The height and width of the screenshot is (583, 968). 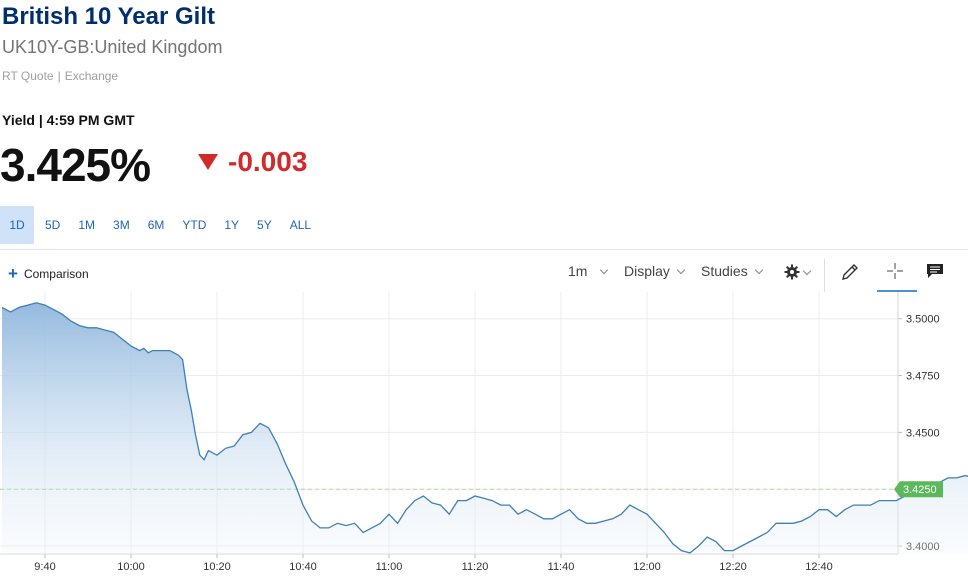 What do you see at coordinates (475, 567) in the screenshot?
I see `x-tick-label: 11:20` at bounding box center [475, 567].